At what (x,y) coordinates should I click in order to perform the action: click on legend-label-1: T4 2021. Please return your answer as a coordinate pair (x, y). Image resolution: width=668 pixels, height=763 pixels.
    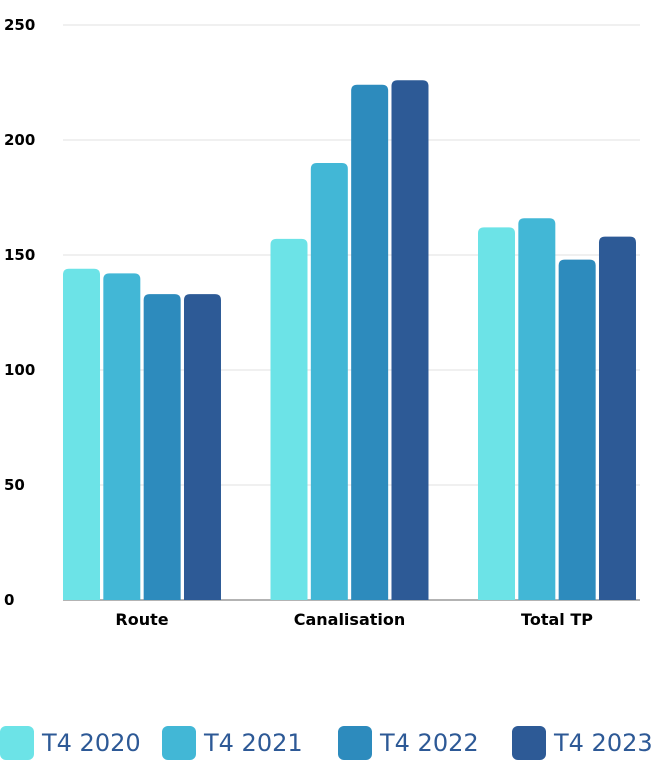
    Looking at the image, I should click on (253, 743).